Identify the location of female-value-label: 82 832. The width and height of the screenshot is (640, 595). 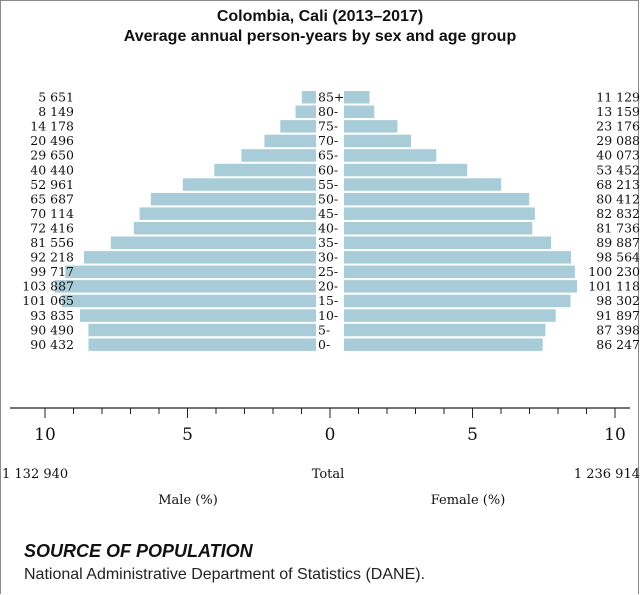
(618, 213).